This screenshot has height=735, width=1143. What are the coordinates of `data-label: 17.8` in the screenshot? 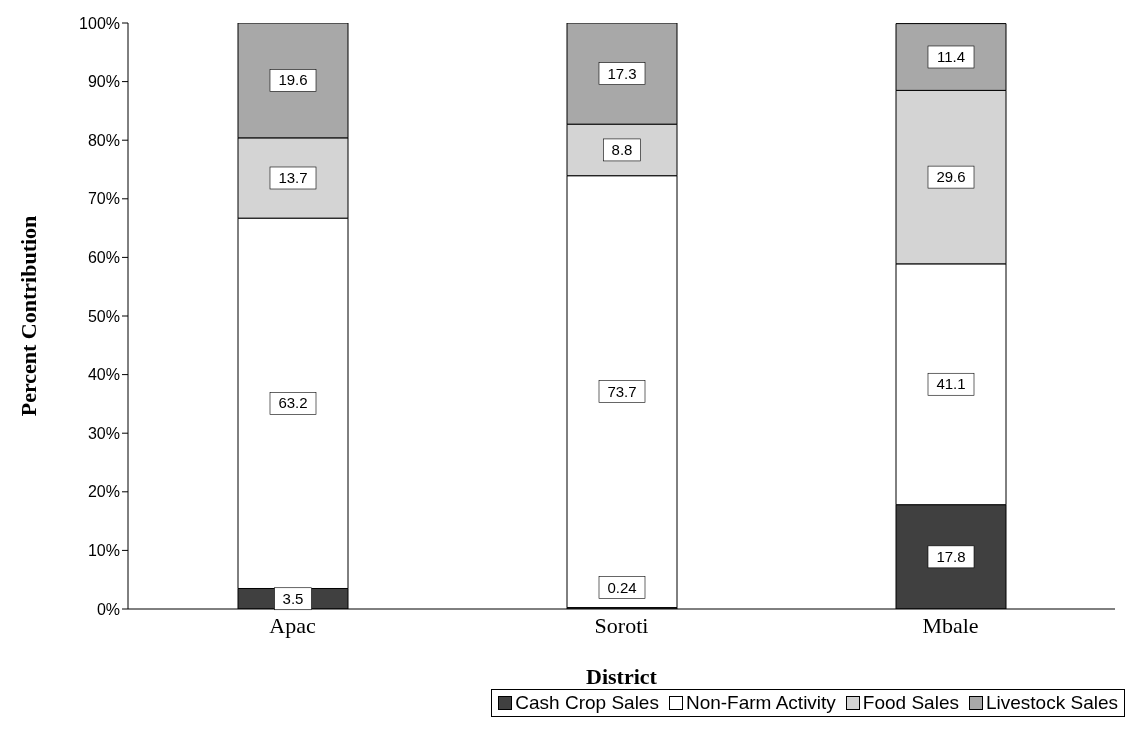 It's located at (951, 556).